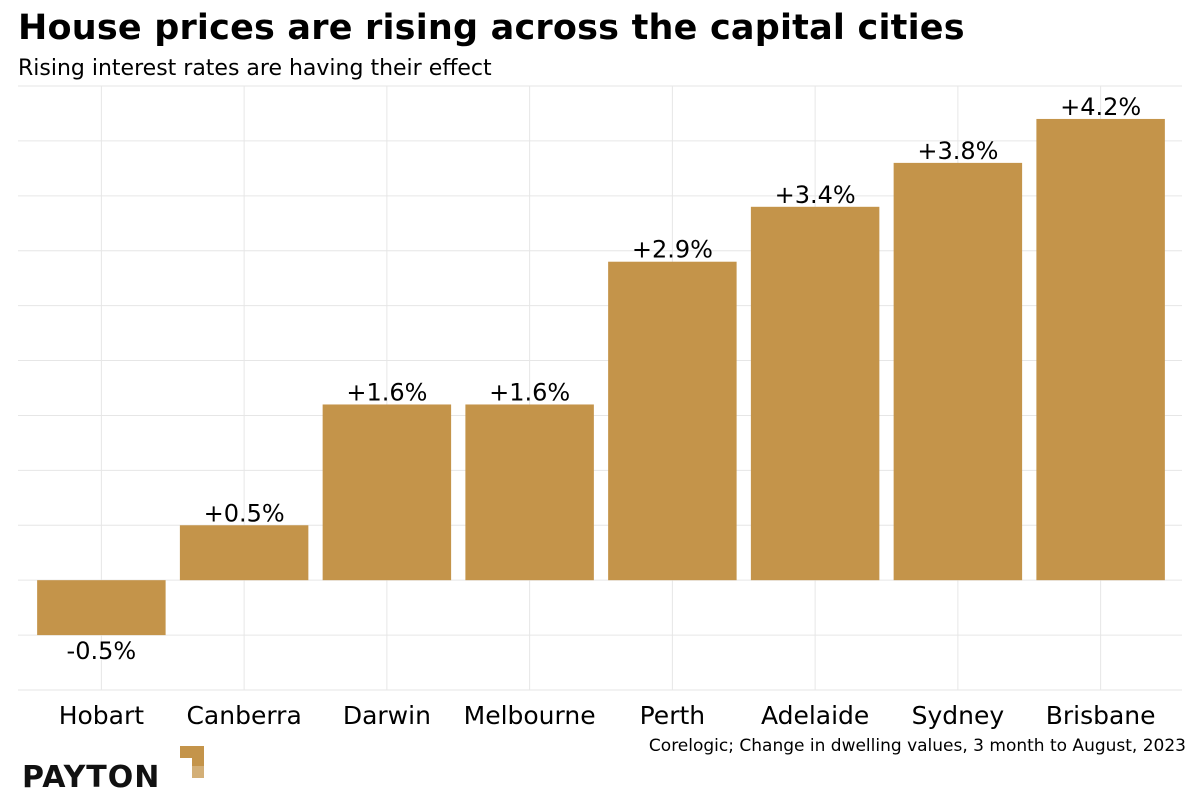 The width and height of the screenshot is (1200, 800). I want to click on data-label-darwin: +1.6%, so click(386, 392).